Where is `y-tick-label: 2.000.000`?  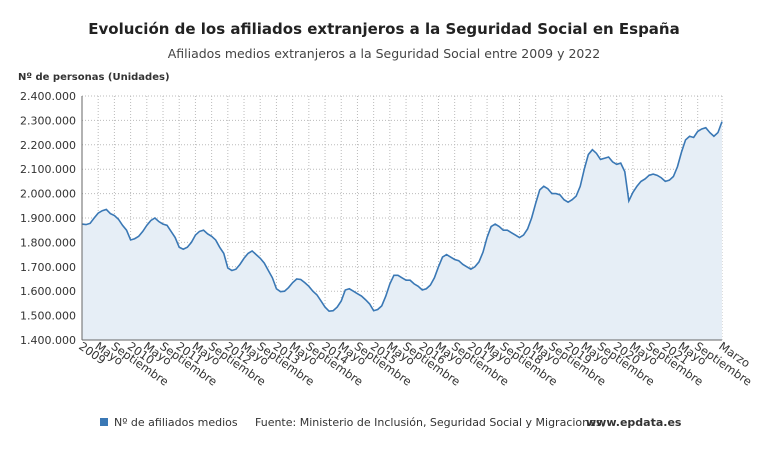 y-tick-label: 2.000.000 is located at coordinates (48, 194).